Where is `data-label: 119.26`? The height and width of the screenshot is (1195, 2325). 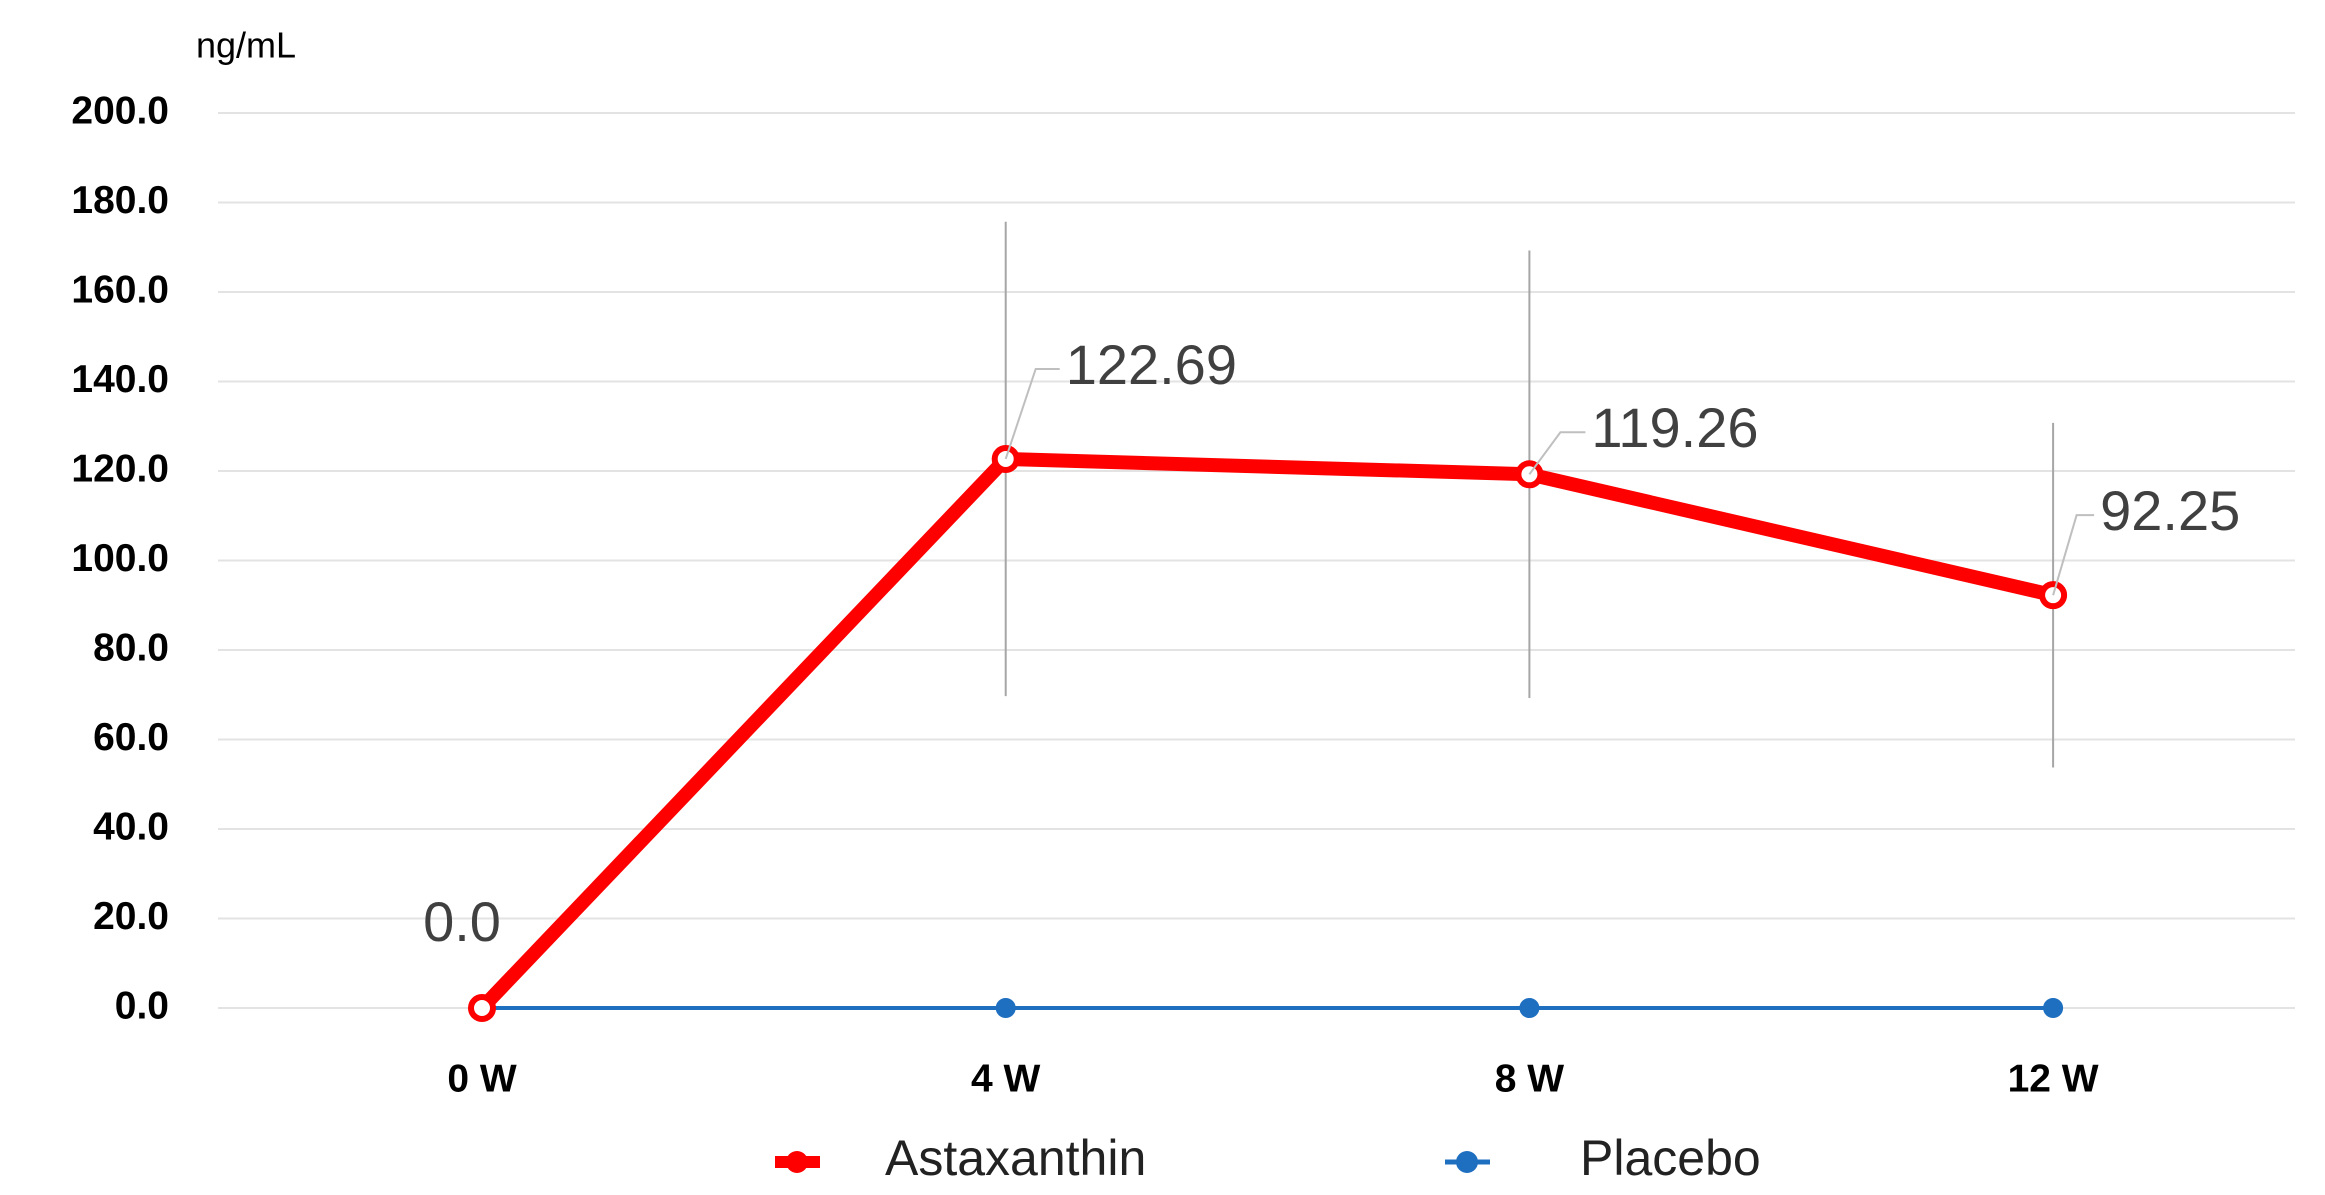 data-label: 119.26 is located at coordinates (1674, 427).